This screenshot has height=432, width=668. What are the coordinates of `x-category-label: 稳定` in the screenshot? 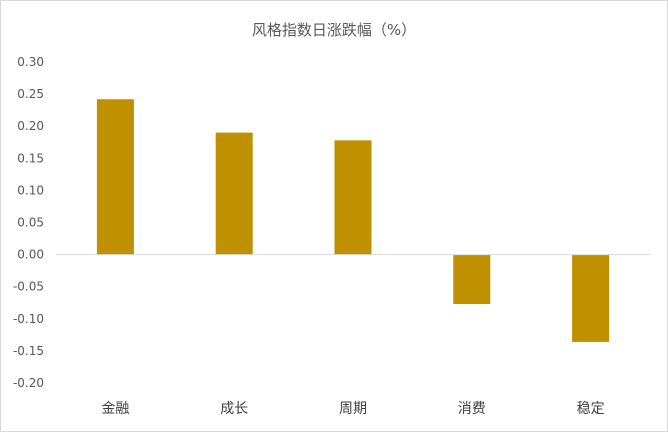 It's located at (591, 409).